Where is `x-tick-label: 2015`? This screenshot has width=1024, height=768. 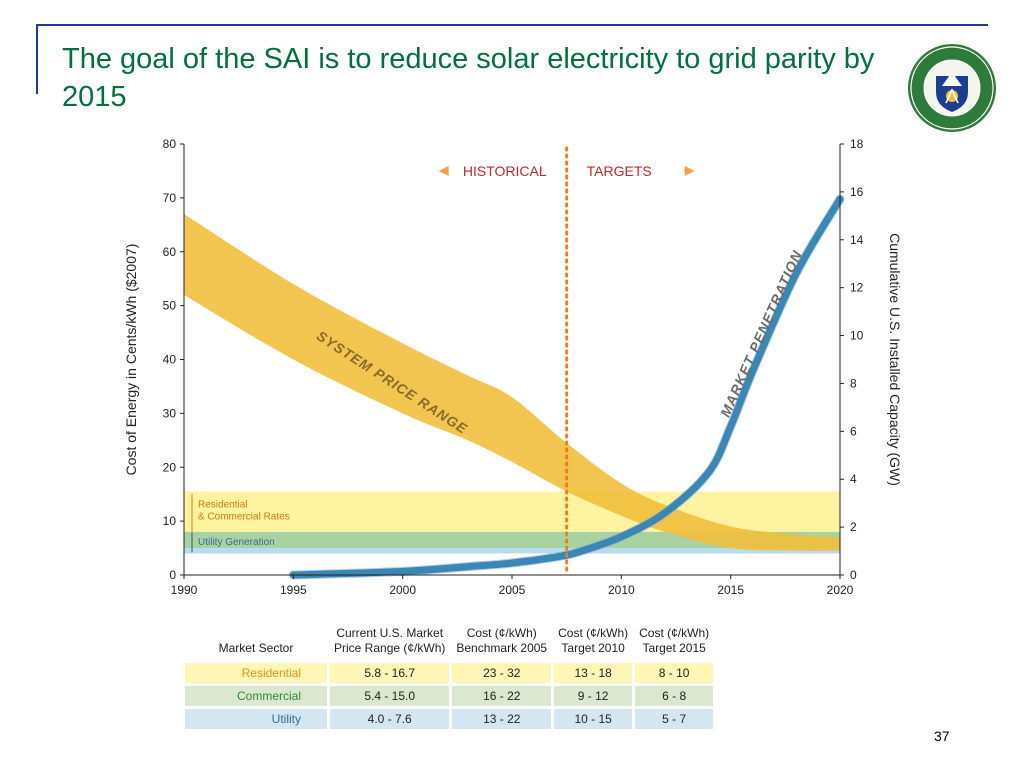
x-tick-label: 2015 is located at coordinates (730, 590).